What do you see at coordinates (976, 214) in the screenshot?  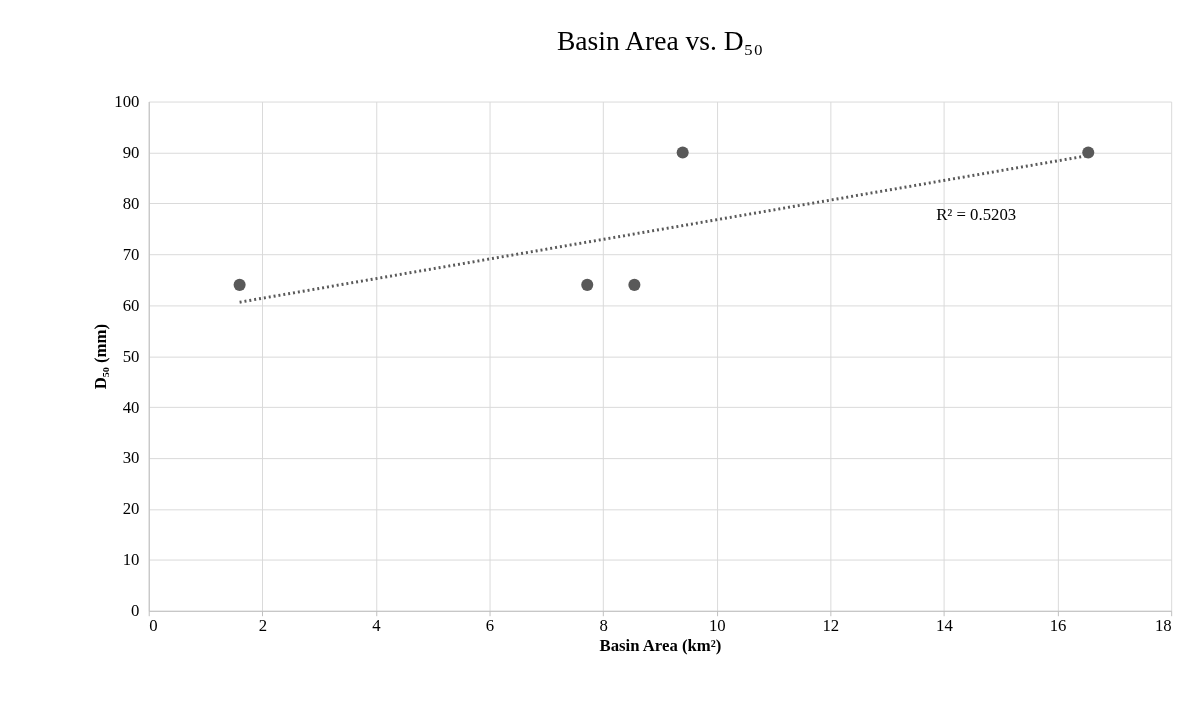 I see `annotation: R² = 0.5203` at bounding box center [976, 214].